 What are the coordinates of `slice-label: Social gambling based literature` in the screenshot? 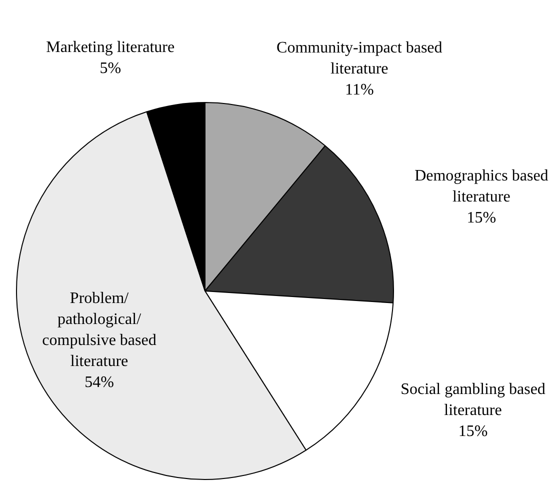 It's located at (473, 400).